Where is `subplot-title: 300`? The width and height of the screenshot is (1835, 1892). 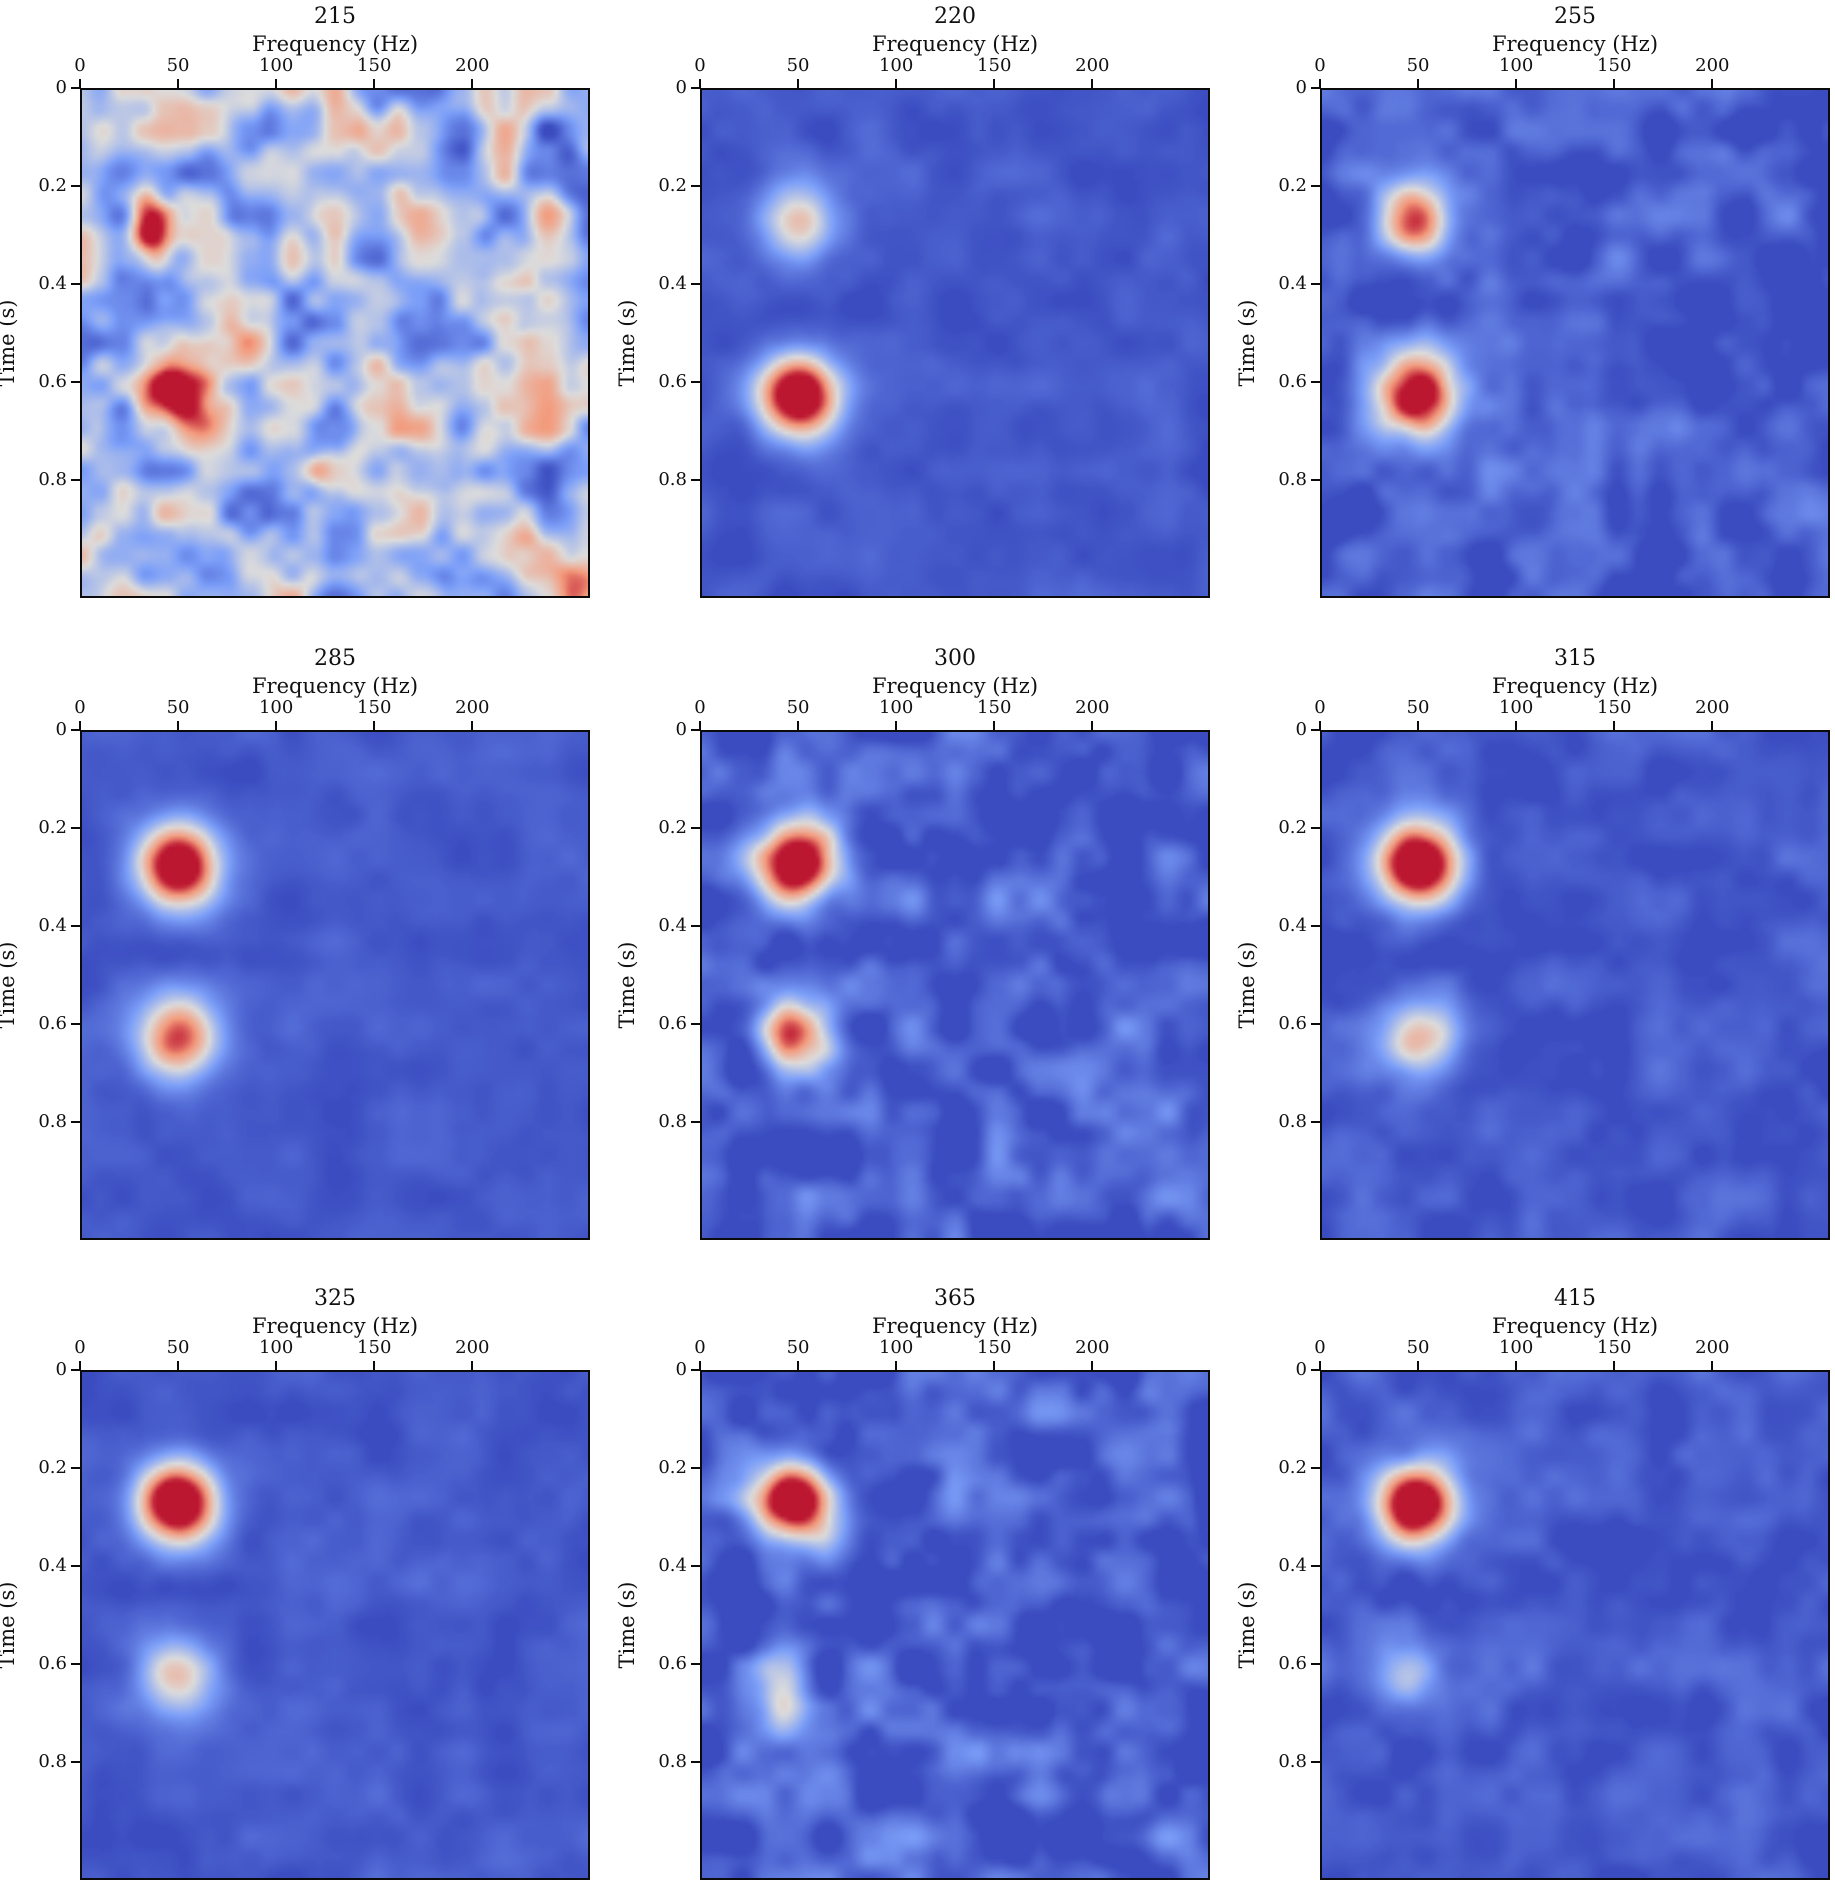
subplot-title: 300 is located at coordinates (955, 658).